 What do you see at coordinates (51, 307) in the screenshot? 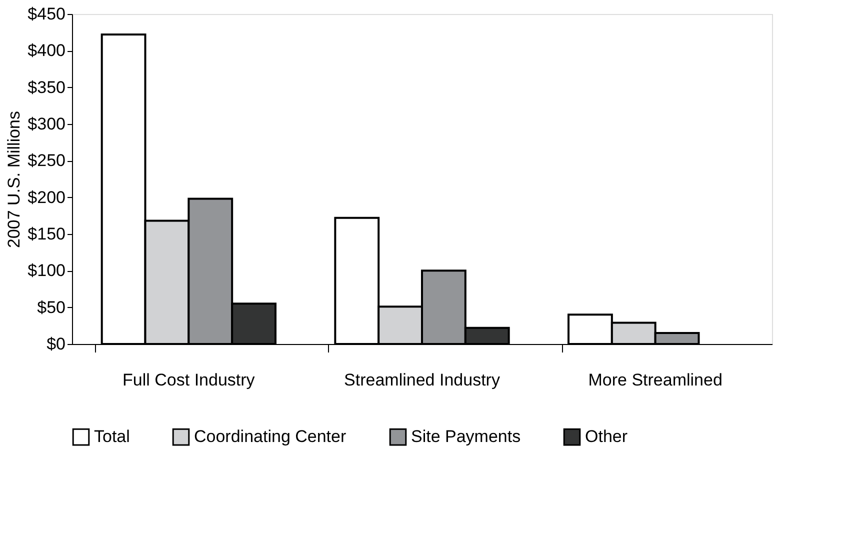
I see `y-tick-label: $50` at bounding box center [51, 307].